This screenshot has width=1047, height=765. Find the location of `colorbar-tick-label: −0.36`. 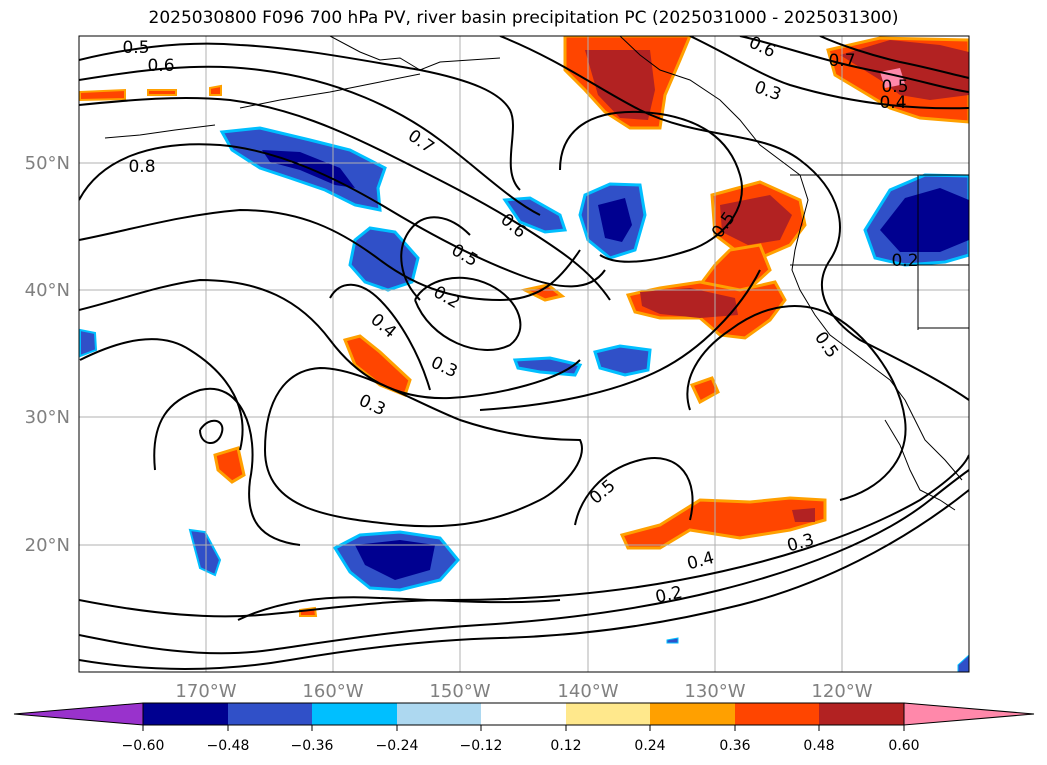

colorbar-tick-label: −0.36 is located at coordinates (312, 746).